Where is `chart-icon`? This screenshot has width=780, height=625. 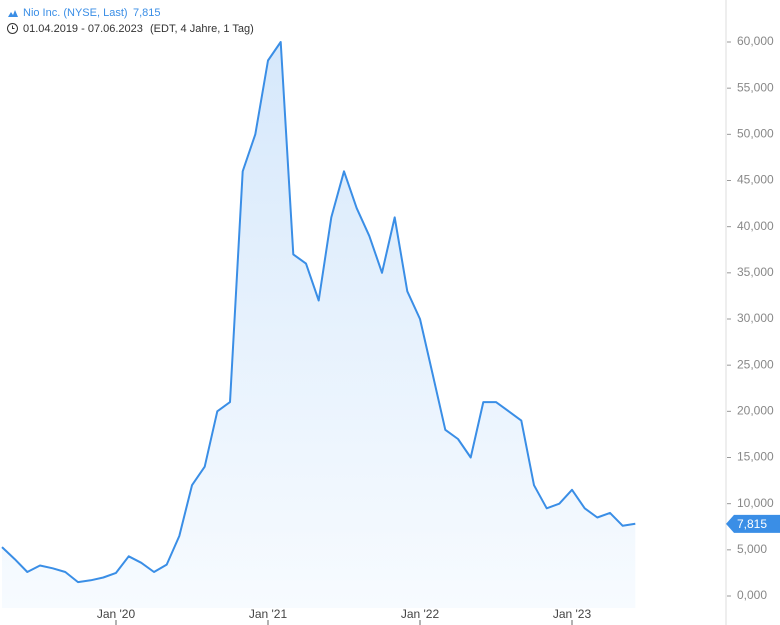 chart-icon is located at coordinates (13, 13).